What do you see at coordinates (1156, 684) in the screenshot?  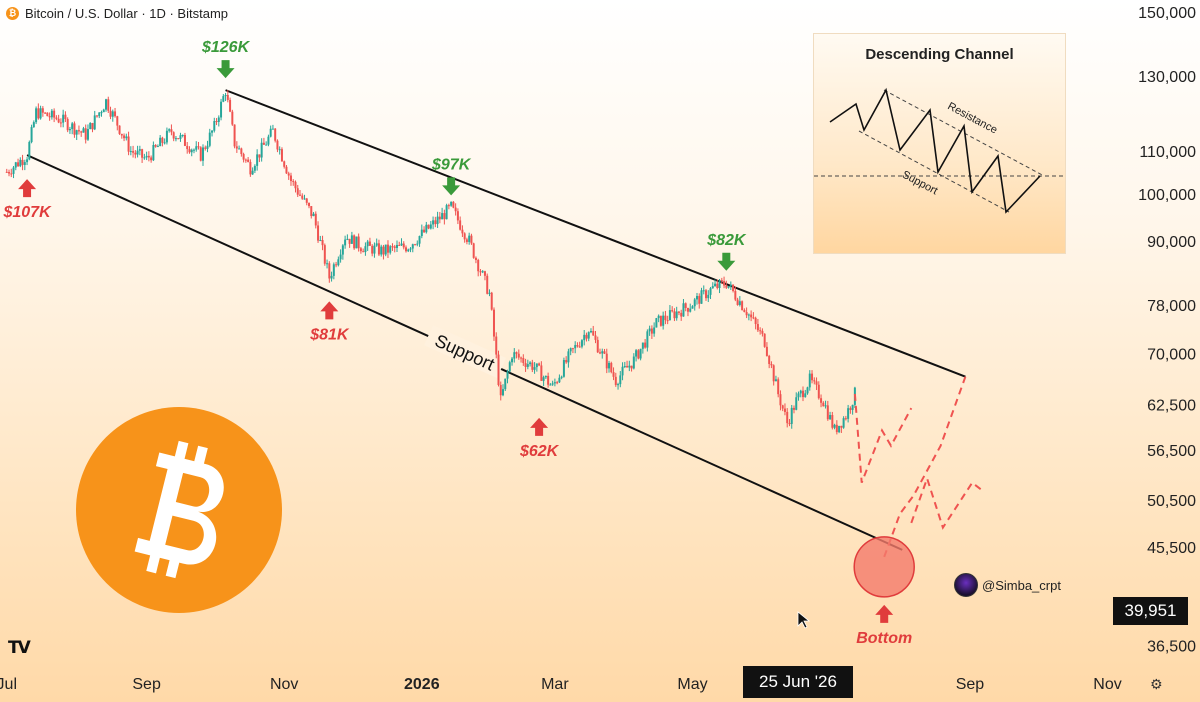 I see `gear-icon: ⚙` at bounding box center [1156, 684].